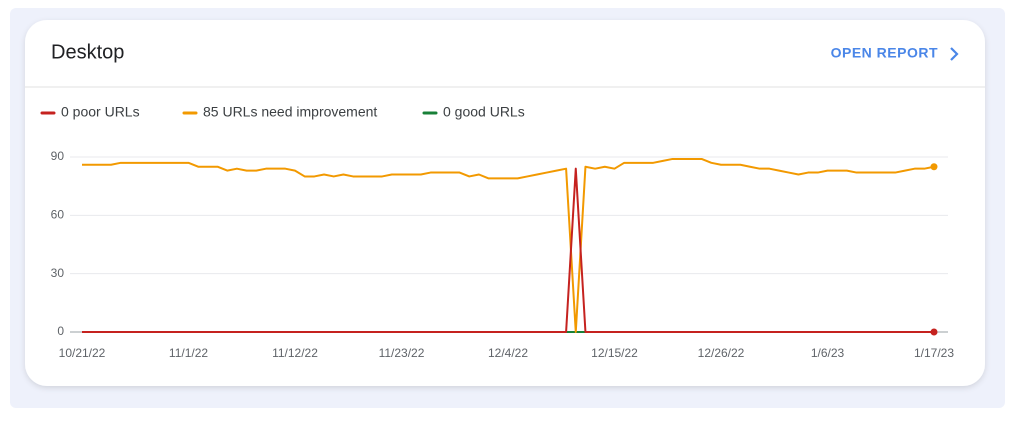 This screenshot has width=1024, height=428. Describe the element at coordinates (484, 112) in the screenshot. I see `legend-label: 0 good URLs` at that location.